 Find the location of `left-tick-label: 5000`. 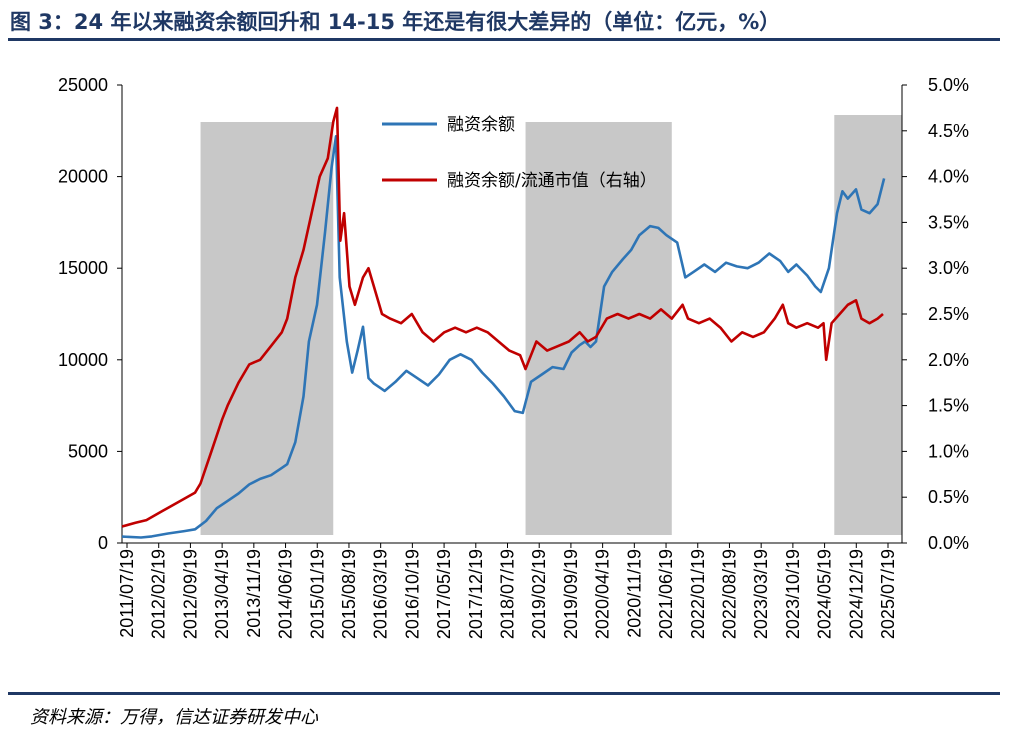

left-tick-label: 5000 is located at coordinates (88, 451).